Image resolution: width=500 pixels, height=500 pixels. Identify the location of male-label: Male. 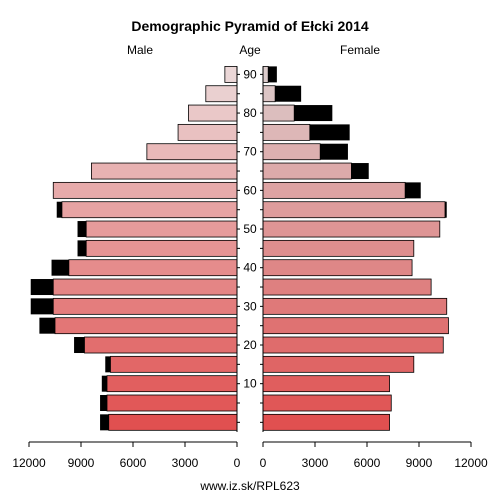
(140, 50).